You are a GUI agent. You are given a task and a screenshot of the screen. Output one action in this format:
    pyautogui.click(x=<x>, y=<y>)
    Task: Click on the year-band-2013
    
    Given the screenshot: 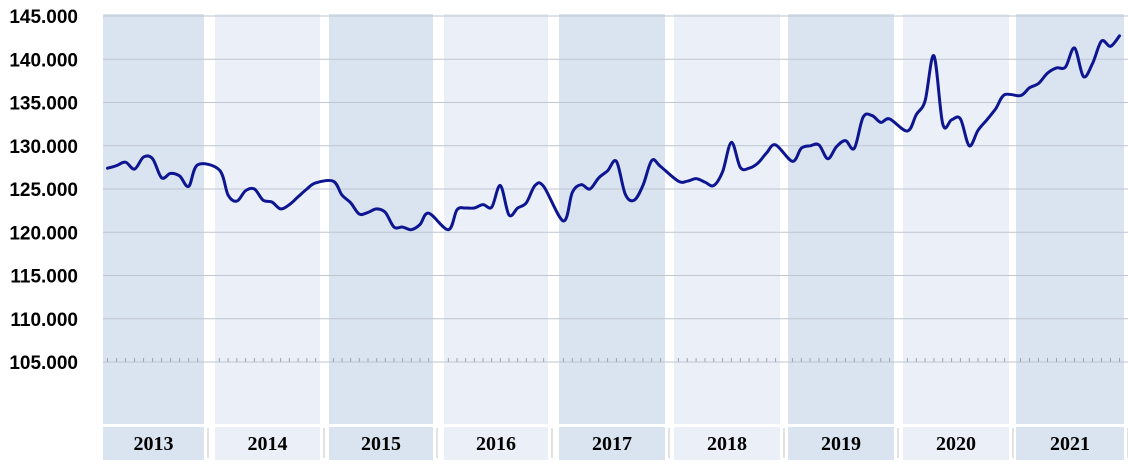 What is the action you would take?
    pyautogui.click(x=153, y=237)
    